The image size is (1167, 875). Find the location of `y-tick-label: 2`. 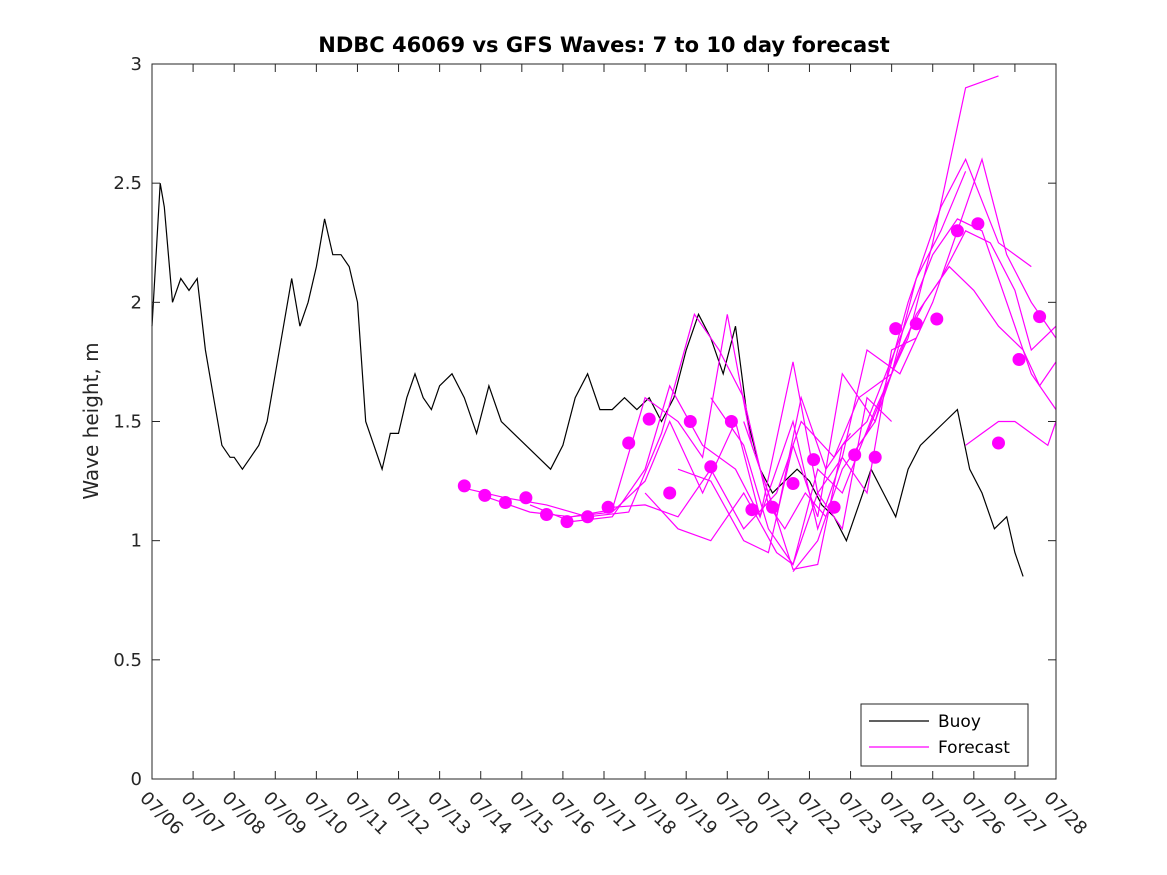

y-tick-label: 2 is located at coordinates (136, 302).